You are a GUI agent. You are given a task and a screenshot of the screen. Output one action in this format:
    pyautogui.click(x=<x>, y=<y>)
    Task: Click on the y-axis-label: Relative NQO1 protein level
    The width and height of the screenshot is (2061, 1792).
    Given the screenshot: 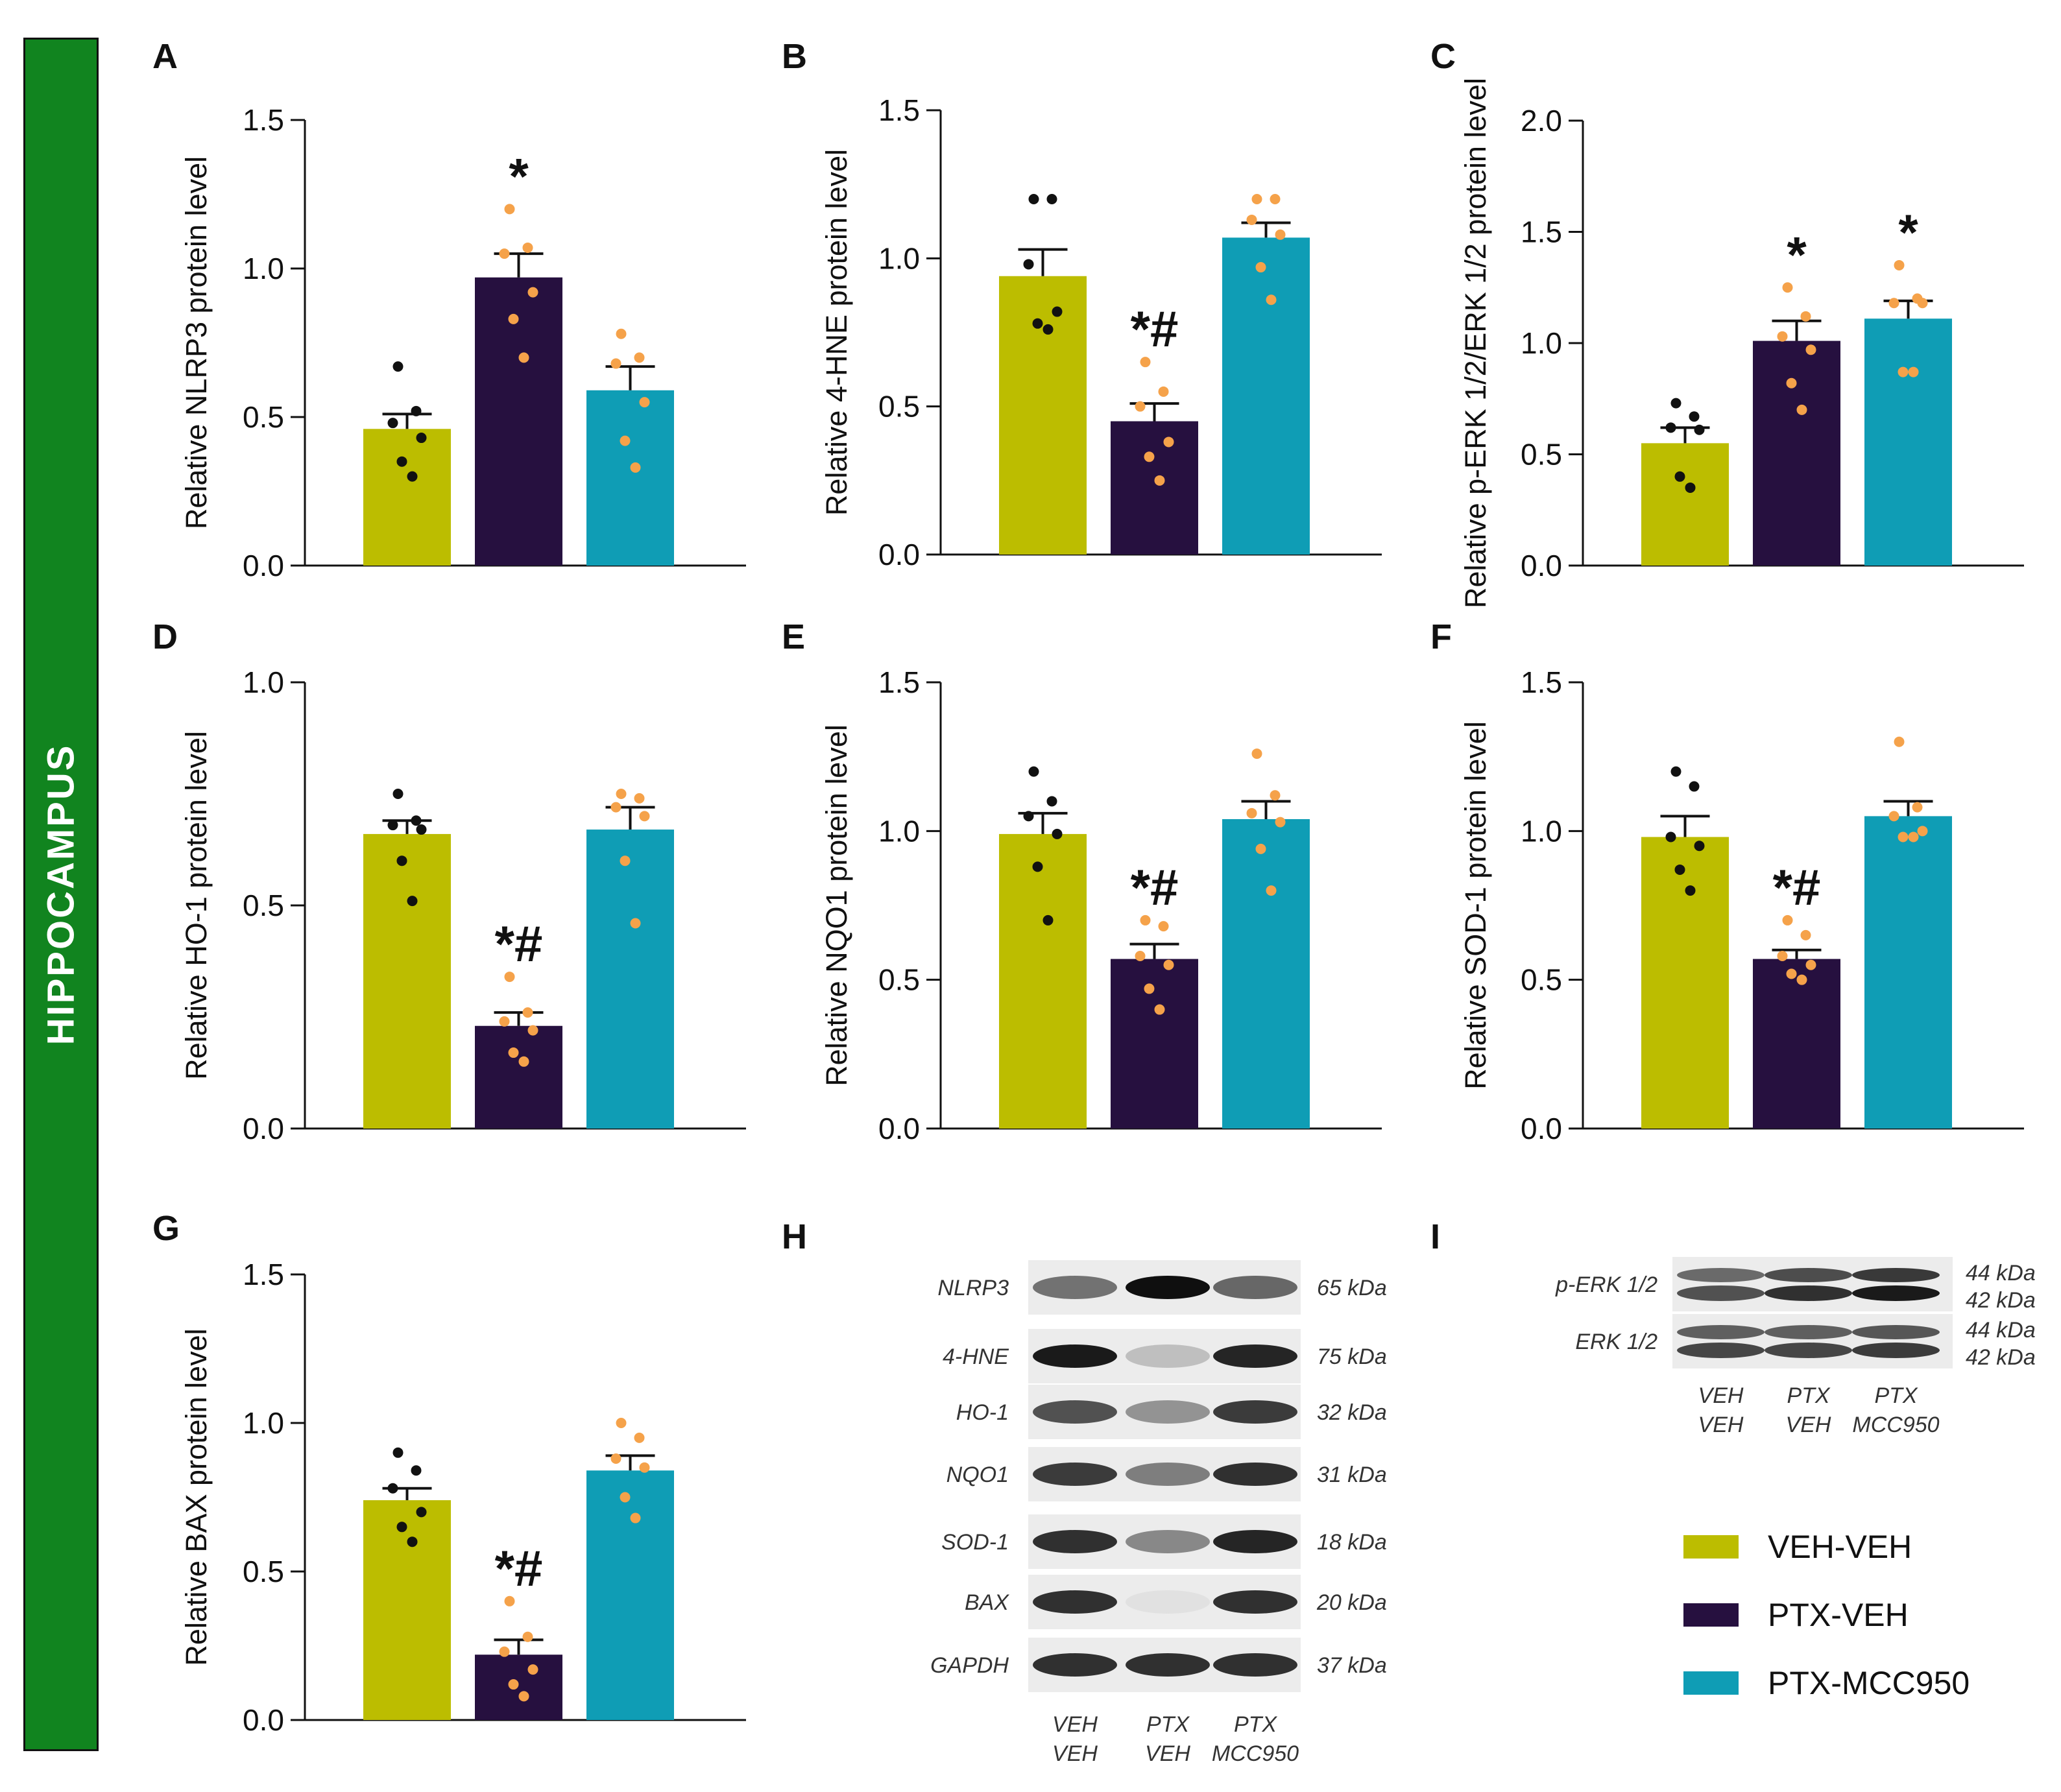 What is the action you would take?
    pyautogui.click(x=836, y=905)
    